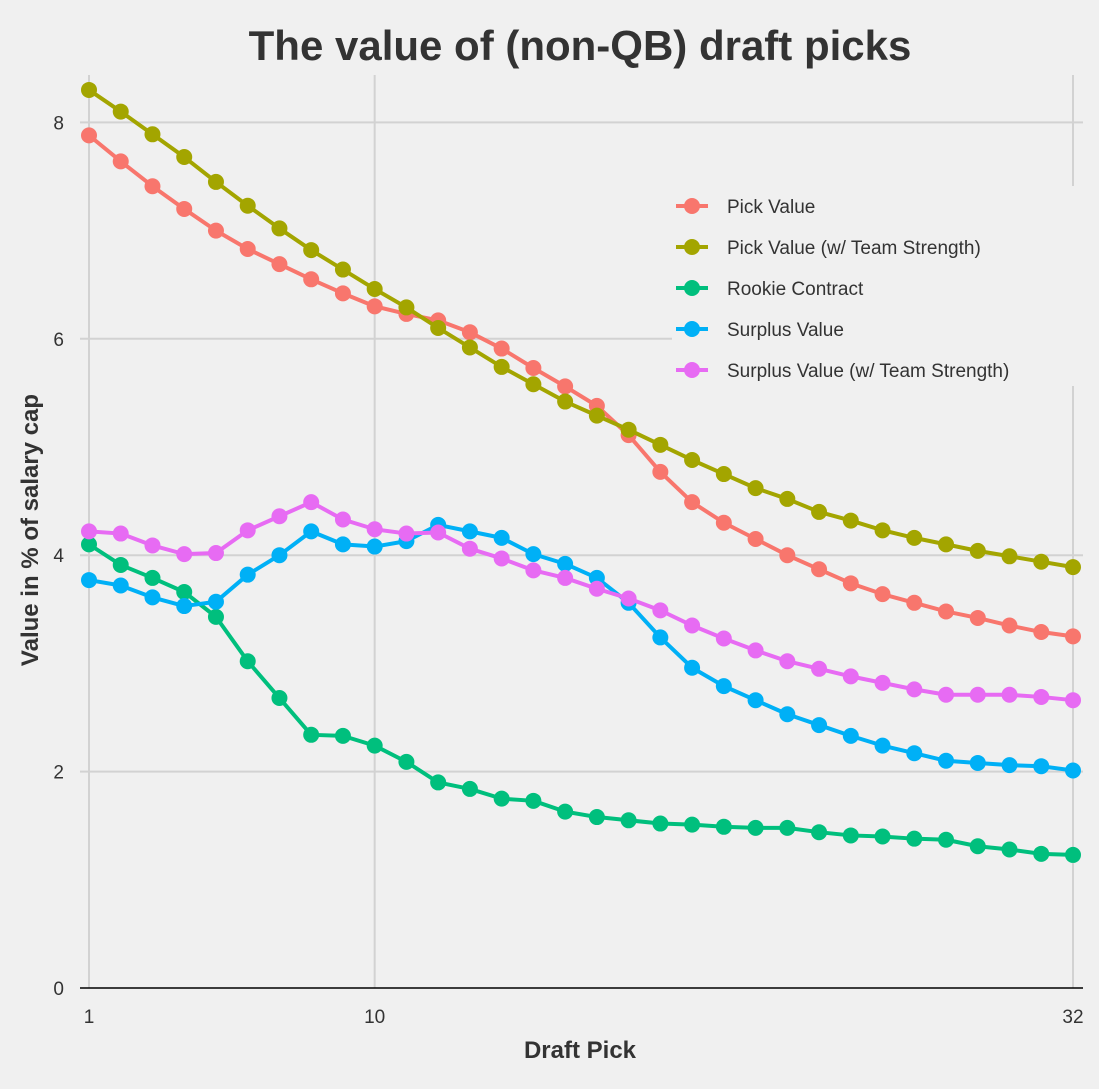 This screenshot has height=1089, width=1099. Describe the element at coordinates (770, 289) in the screenshot. I see `legend-item: Rookie Contract` at that location.